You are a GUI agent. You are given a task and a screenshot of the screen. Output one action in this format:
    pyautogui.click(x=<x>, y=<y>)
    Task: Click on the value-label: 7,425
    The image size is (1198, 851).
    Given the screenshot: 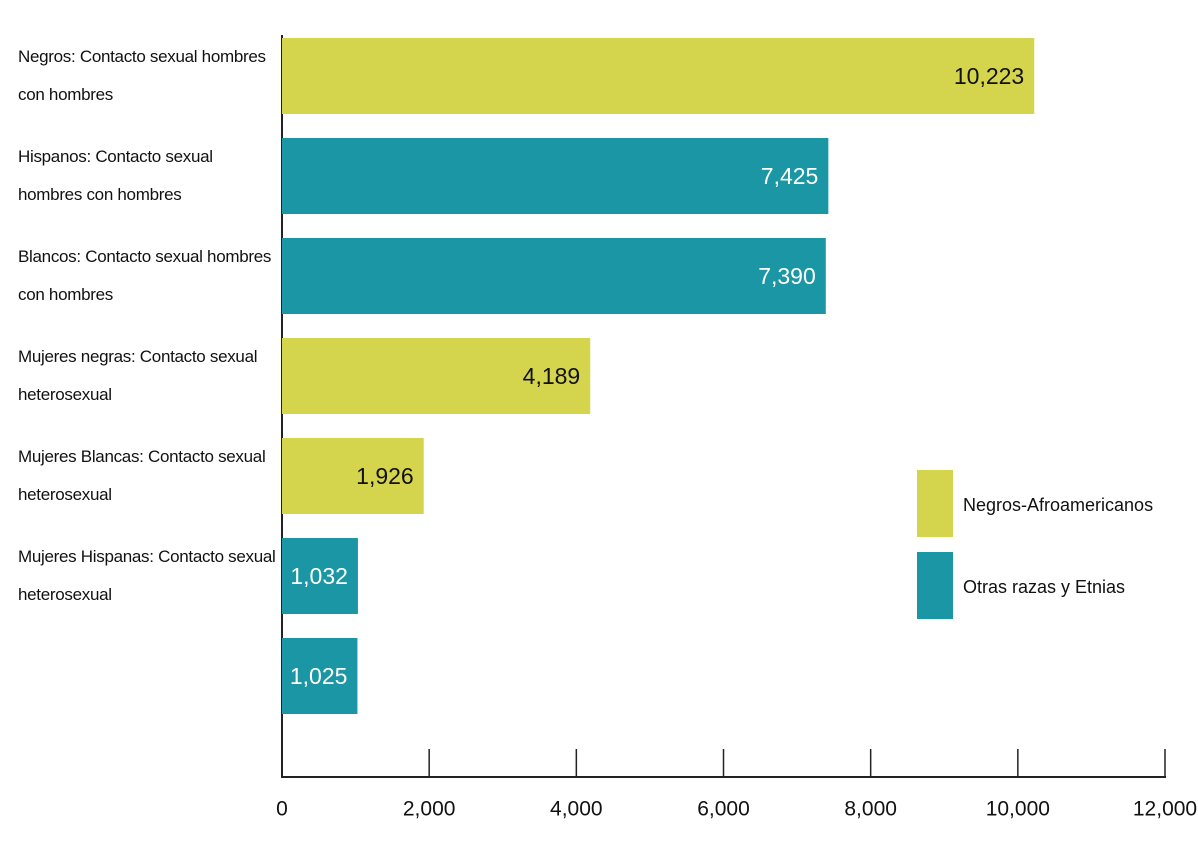 What is the action you would take?
    pyautogui.click(x=790, y=176)
    